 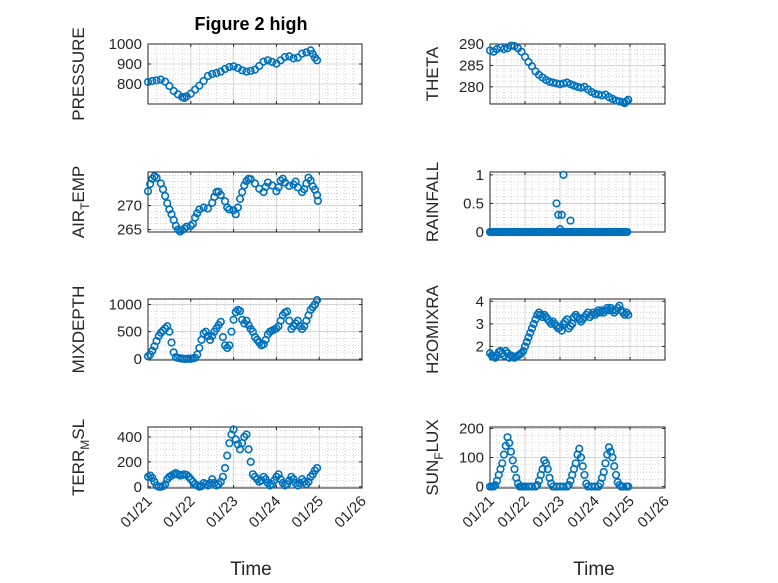 I want to click on y-tick-label: 285, so click(x=471, y=65).